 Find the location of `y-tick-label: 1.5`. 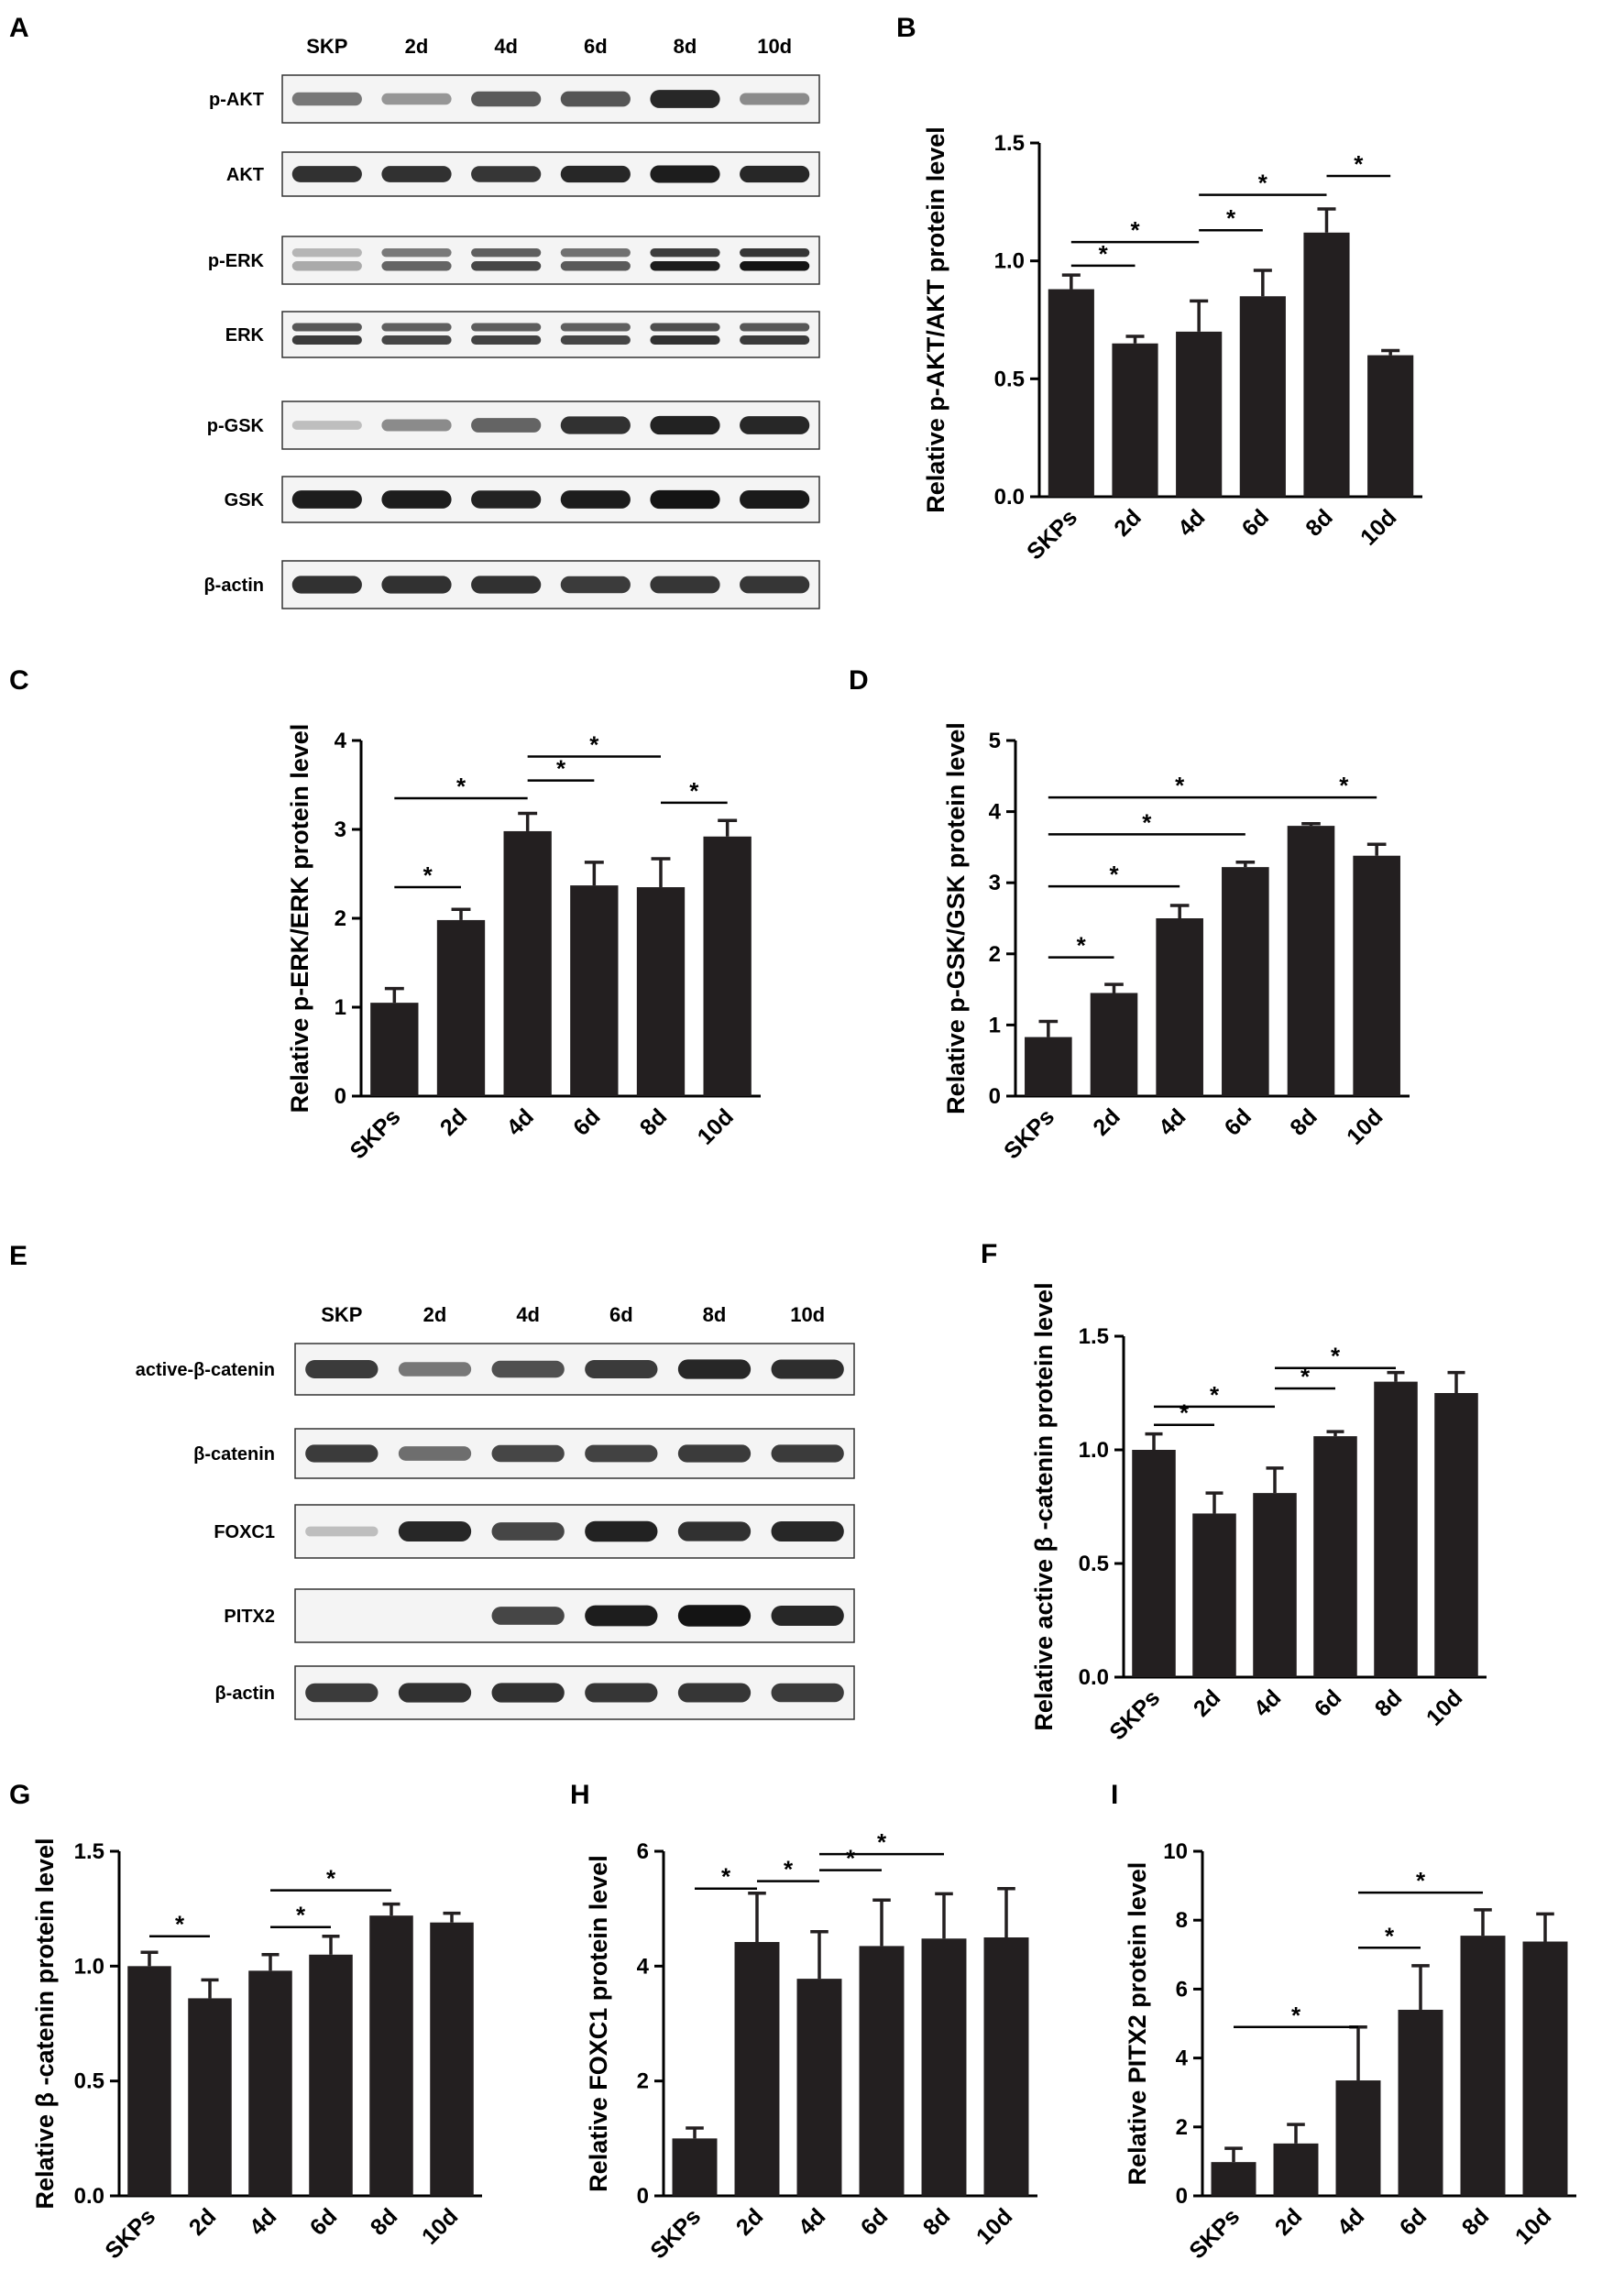

y-tick-label: 1.5 is located at coordinates (1009, 143).